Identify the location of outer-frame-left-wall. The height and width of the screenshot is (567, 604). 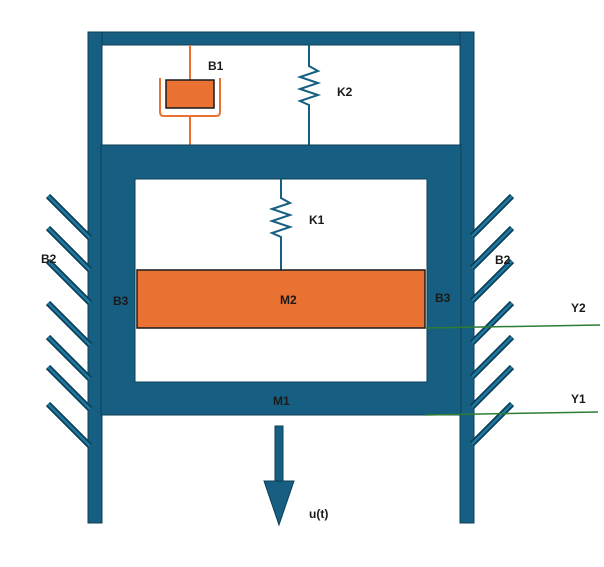
(95, 277).